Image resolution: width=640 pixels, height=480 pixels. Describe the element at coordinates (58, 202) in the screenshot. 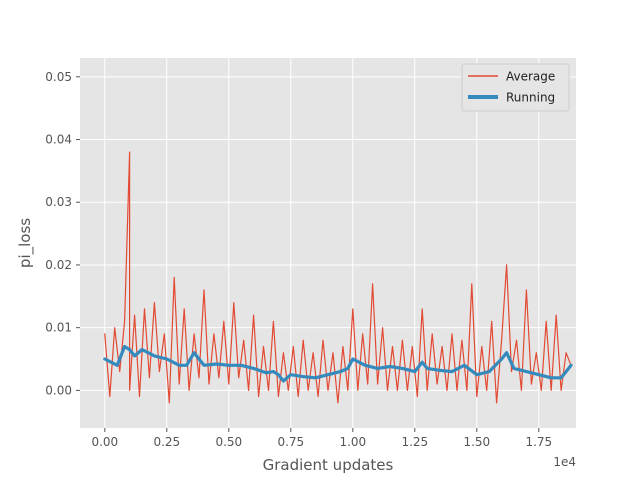

I see `y-tick-label: 0.03` at that location.